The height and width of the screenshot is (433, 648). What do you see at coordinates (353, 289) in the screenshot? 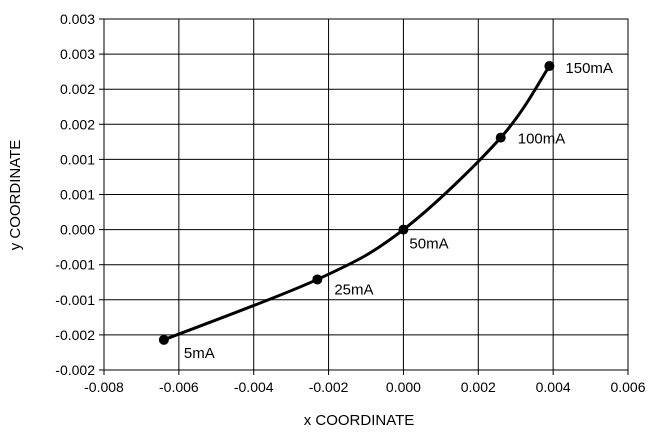
I see `point-label: 25mA` at bounding box center [353, 289].